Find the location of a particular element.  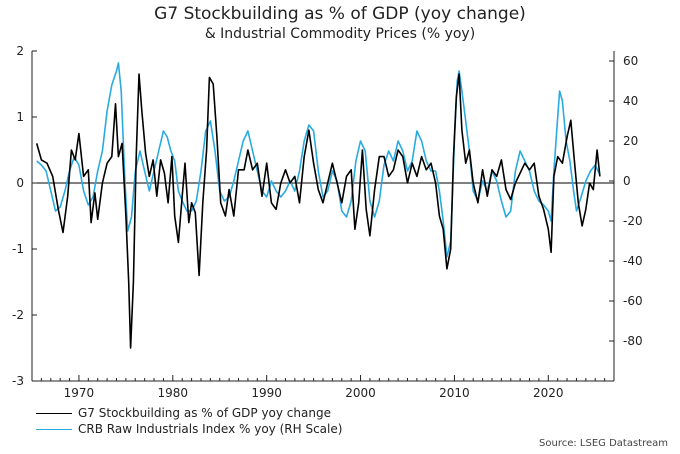

y-right-tick-label: -60 is located at coordinates (633, 301).